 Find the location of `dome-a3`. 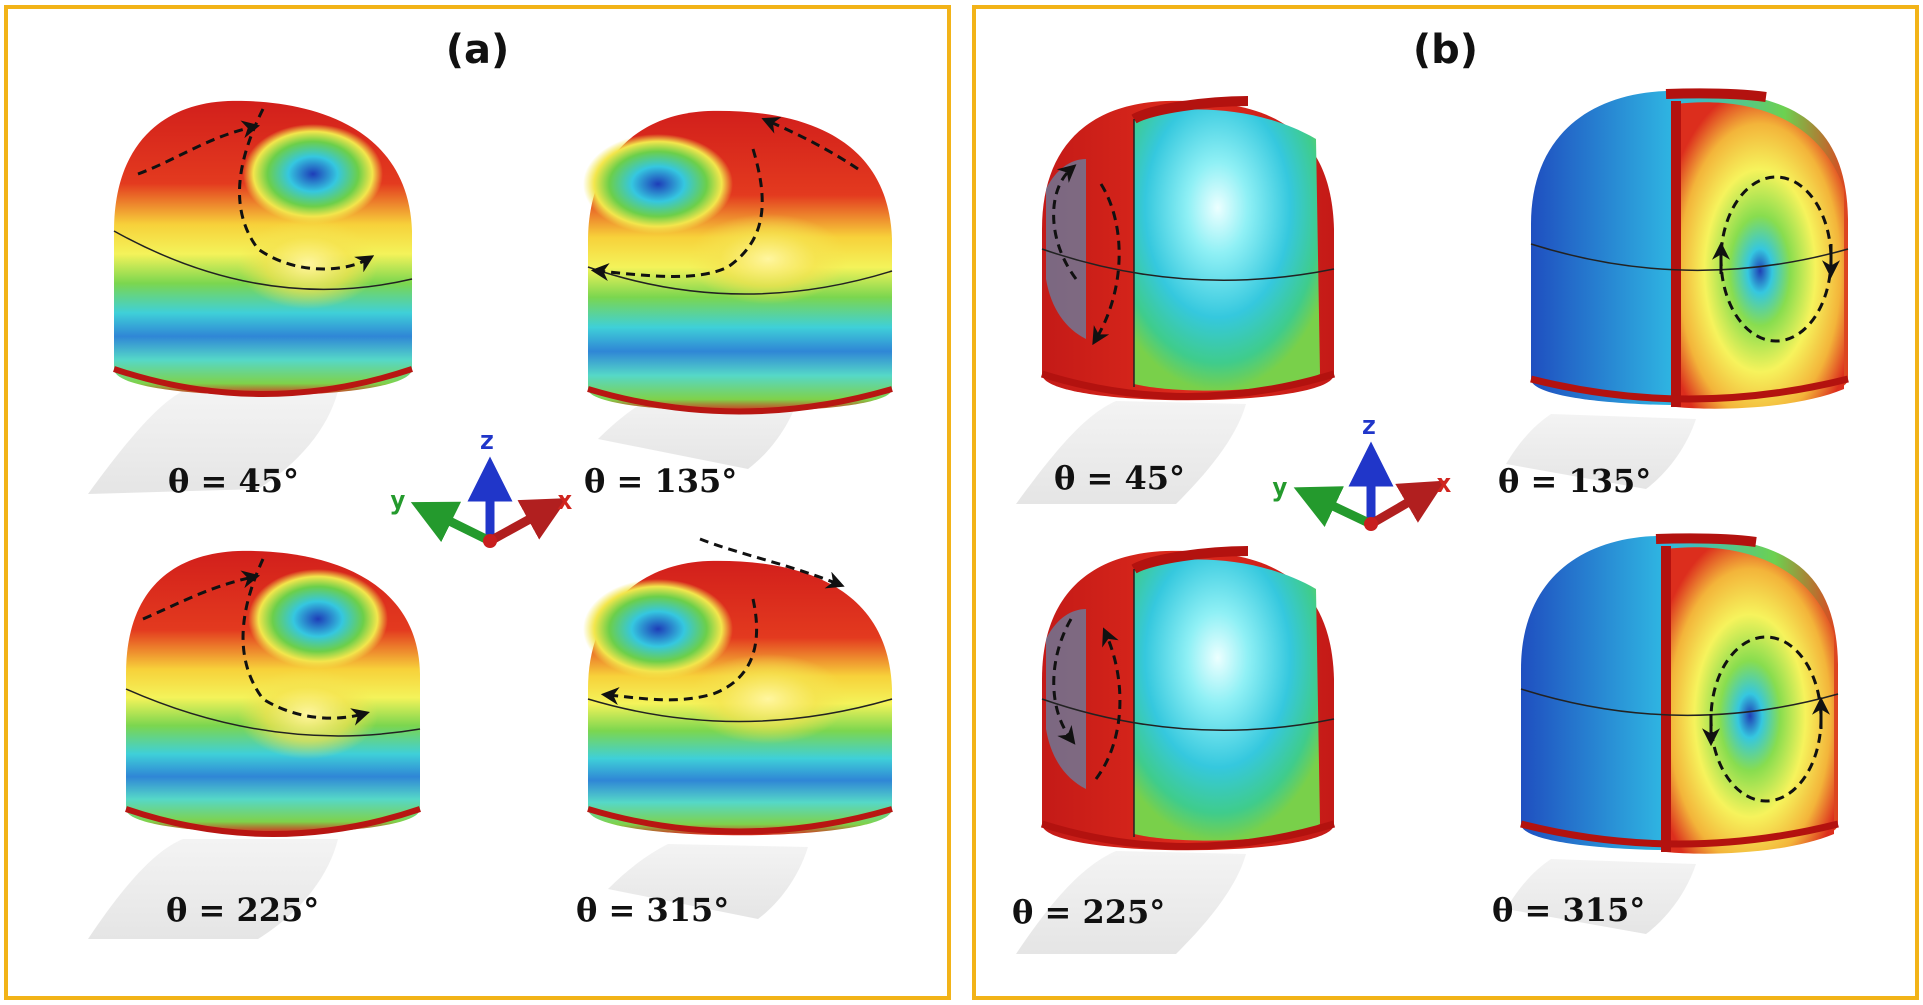

dome-a3 is located at coordinates (273, 693).